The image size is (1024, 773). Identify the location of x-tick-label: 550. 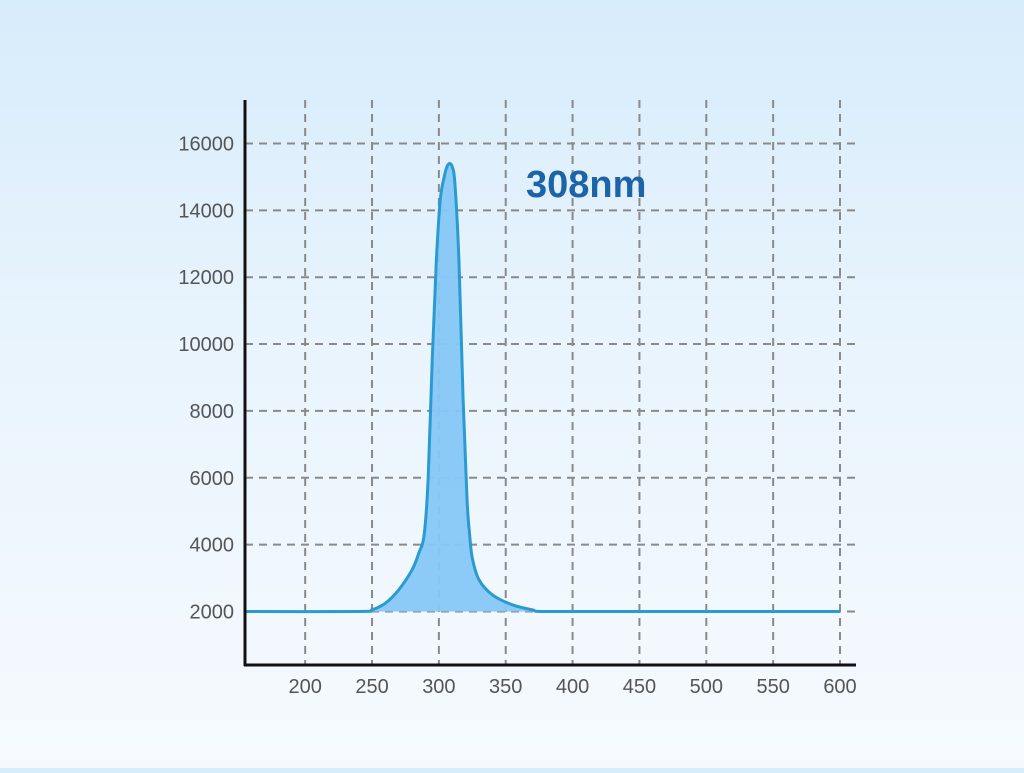
(772, 687).